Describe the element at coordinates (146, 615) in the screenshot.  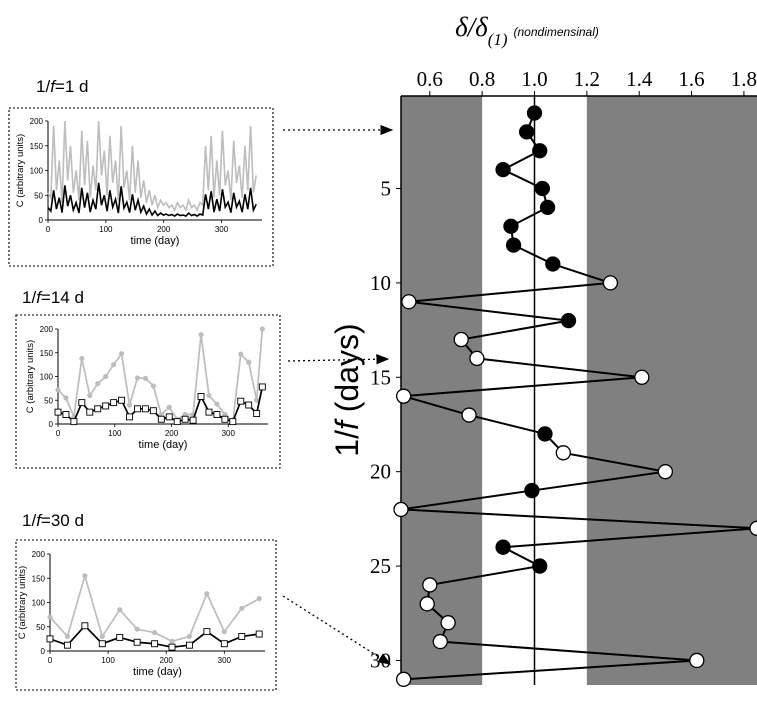
I see `inset-frame` at that location.